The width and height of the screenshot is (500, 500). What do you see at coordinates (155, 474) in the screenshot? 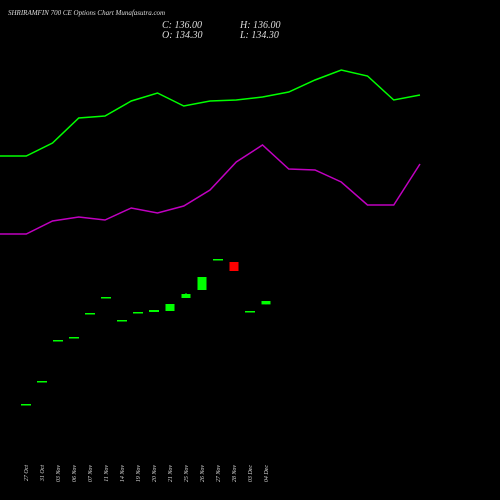
I see `x-tick-label: 20 Nov` at bounding box center [155, 474].